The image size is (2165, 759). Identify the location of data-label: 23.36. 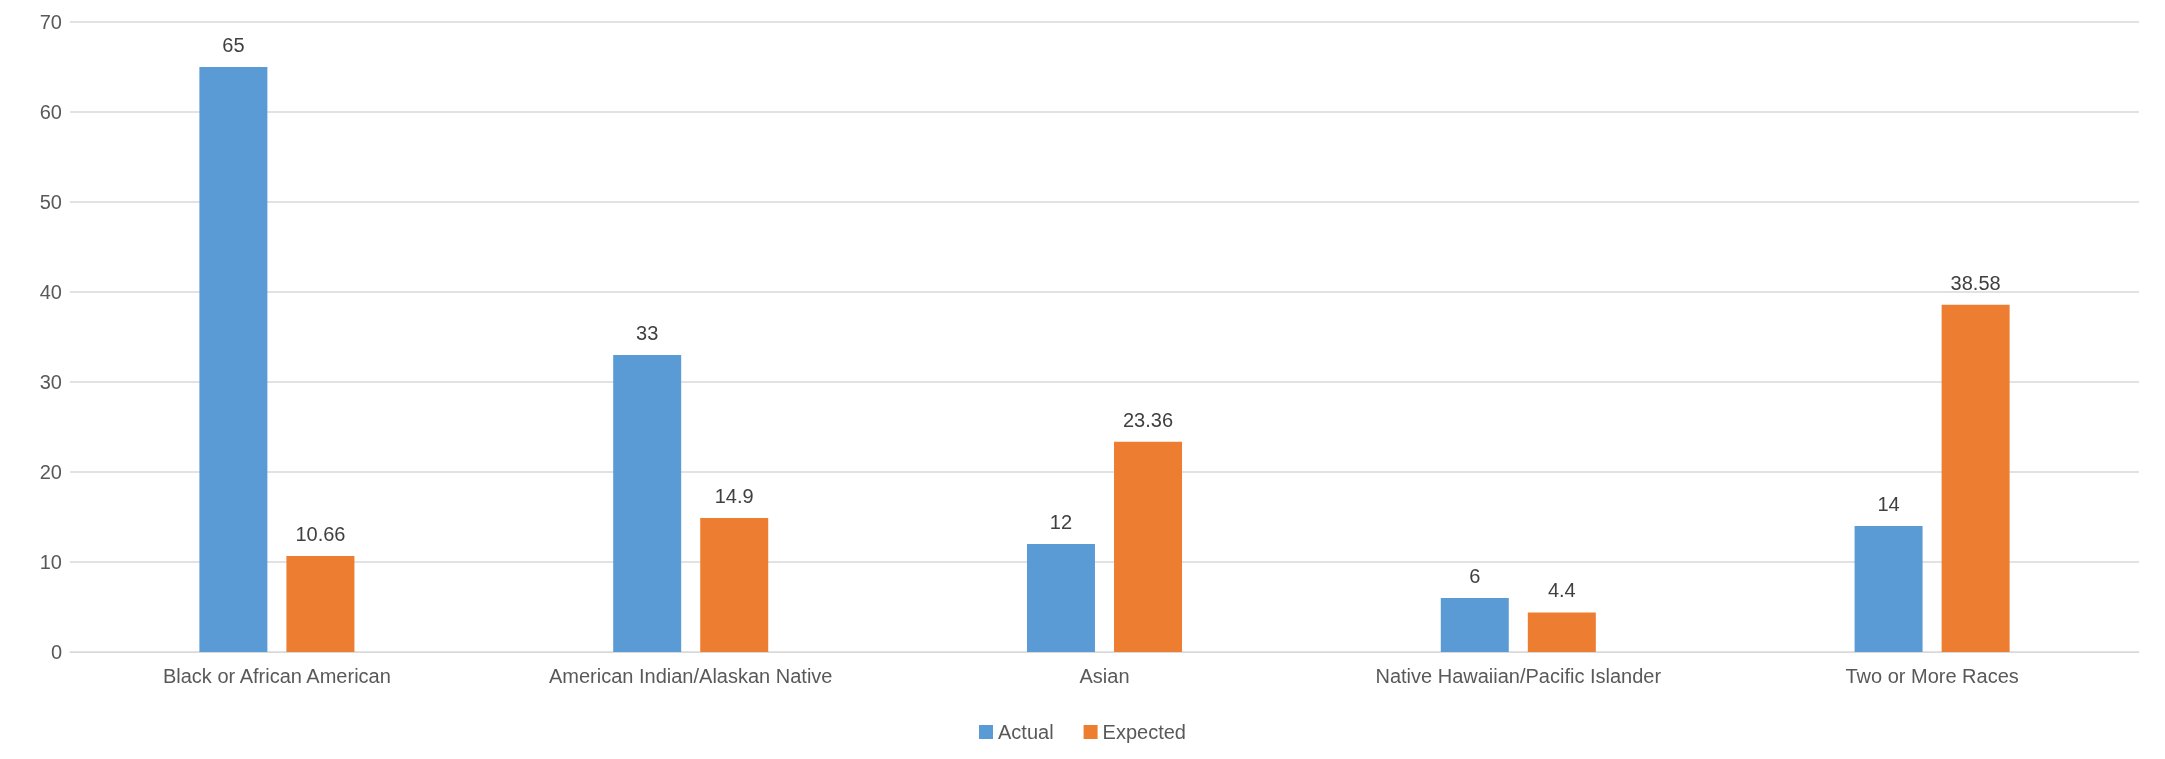
(1148, 419).